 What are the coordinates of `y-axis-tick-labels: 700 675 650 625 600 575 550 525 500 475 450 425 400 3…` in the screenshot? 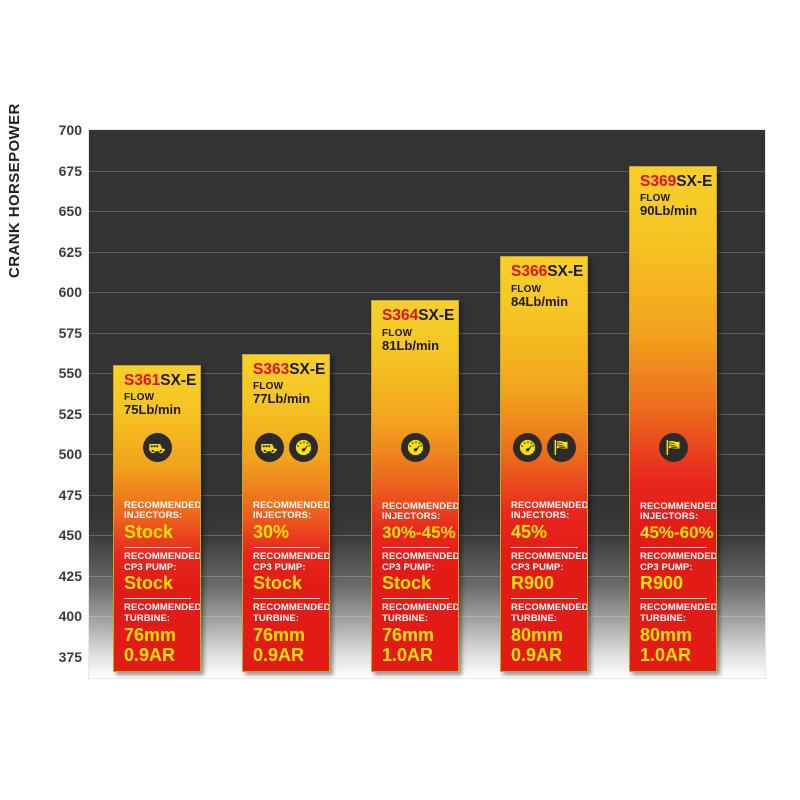 It's located at (56, 400).